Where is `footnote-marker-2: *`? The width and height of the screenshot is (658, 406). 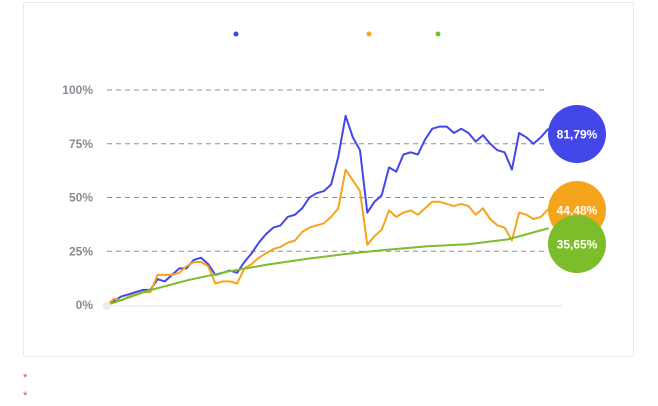
footnote-marker-2: * is located at coordinates (25, 396).